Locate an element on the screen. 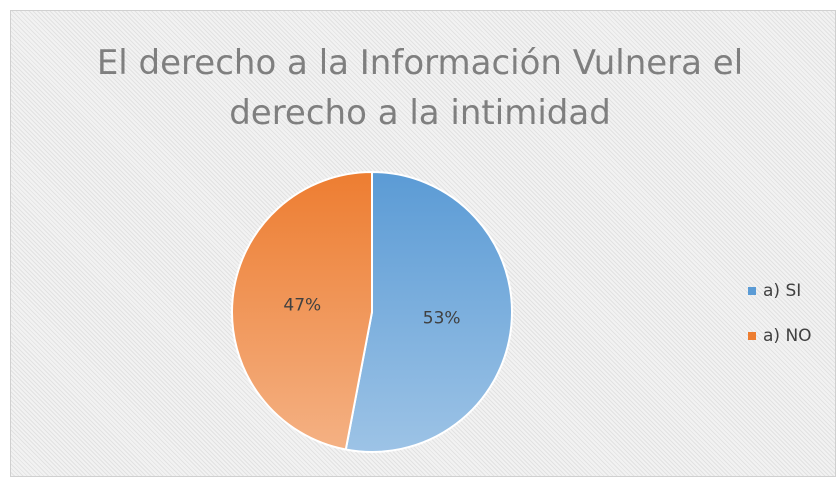 The height and width of the screenshot is (479, 838). data-label: 47% is located at coordinates (302, 305).